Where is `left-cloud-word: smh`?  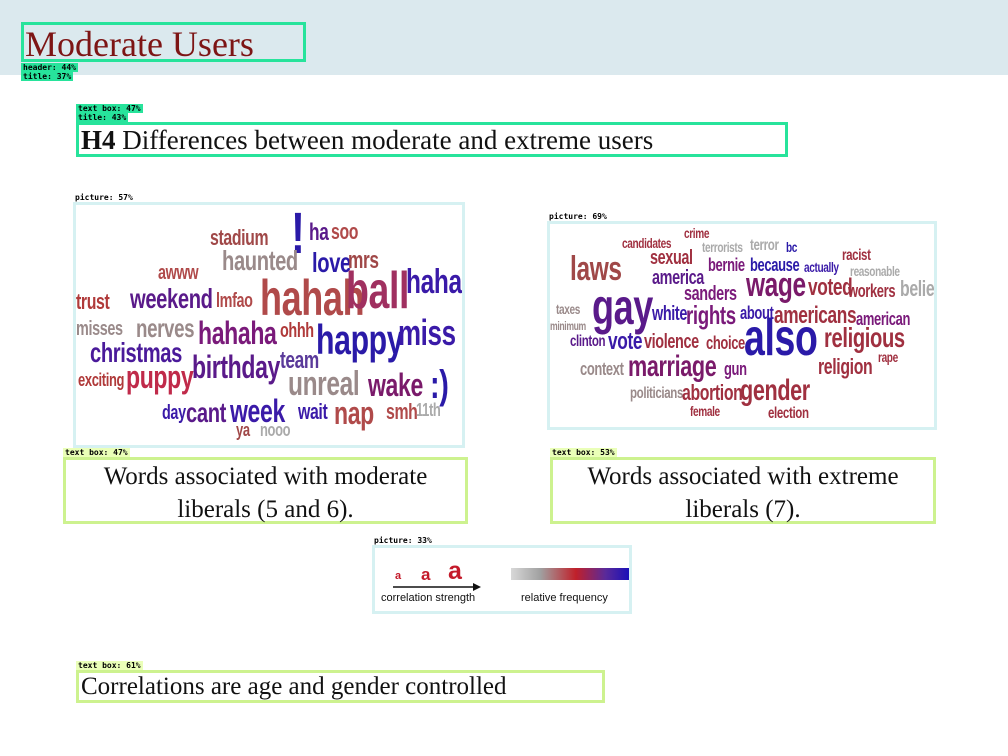 left-cloud-word: smh is located at coordinates (402, 411).